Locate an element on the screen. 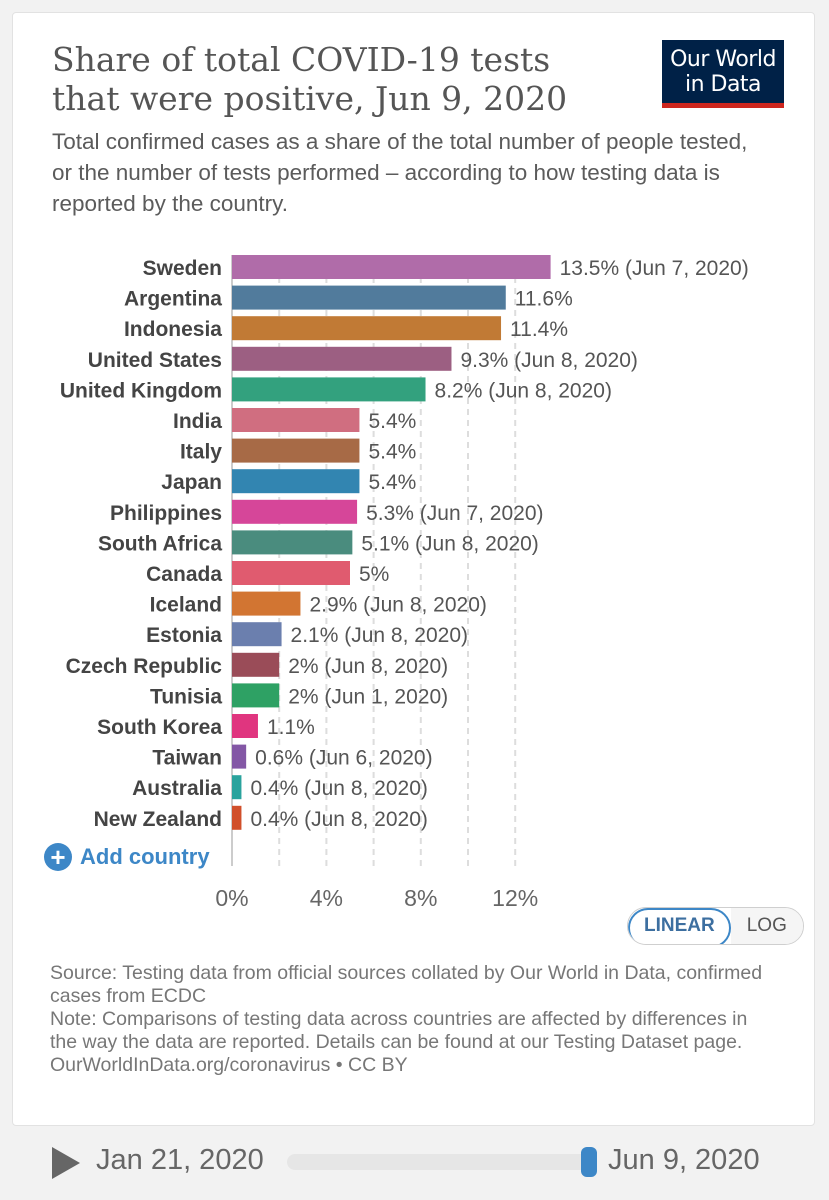 Image resolution: width=829 pixels, height=1200 pixels. category-label: South Africa is located at coordinates (160, 543).